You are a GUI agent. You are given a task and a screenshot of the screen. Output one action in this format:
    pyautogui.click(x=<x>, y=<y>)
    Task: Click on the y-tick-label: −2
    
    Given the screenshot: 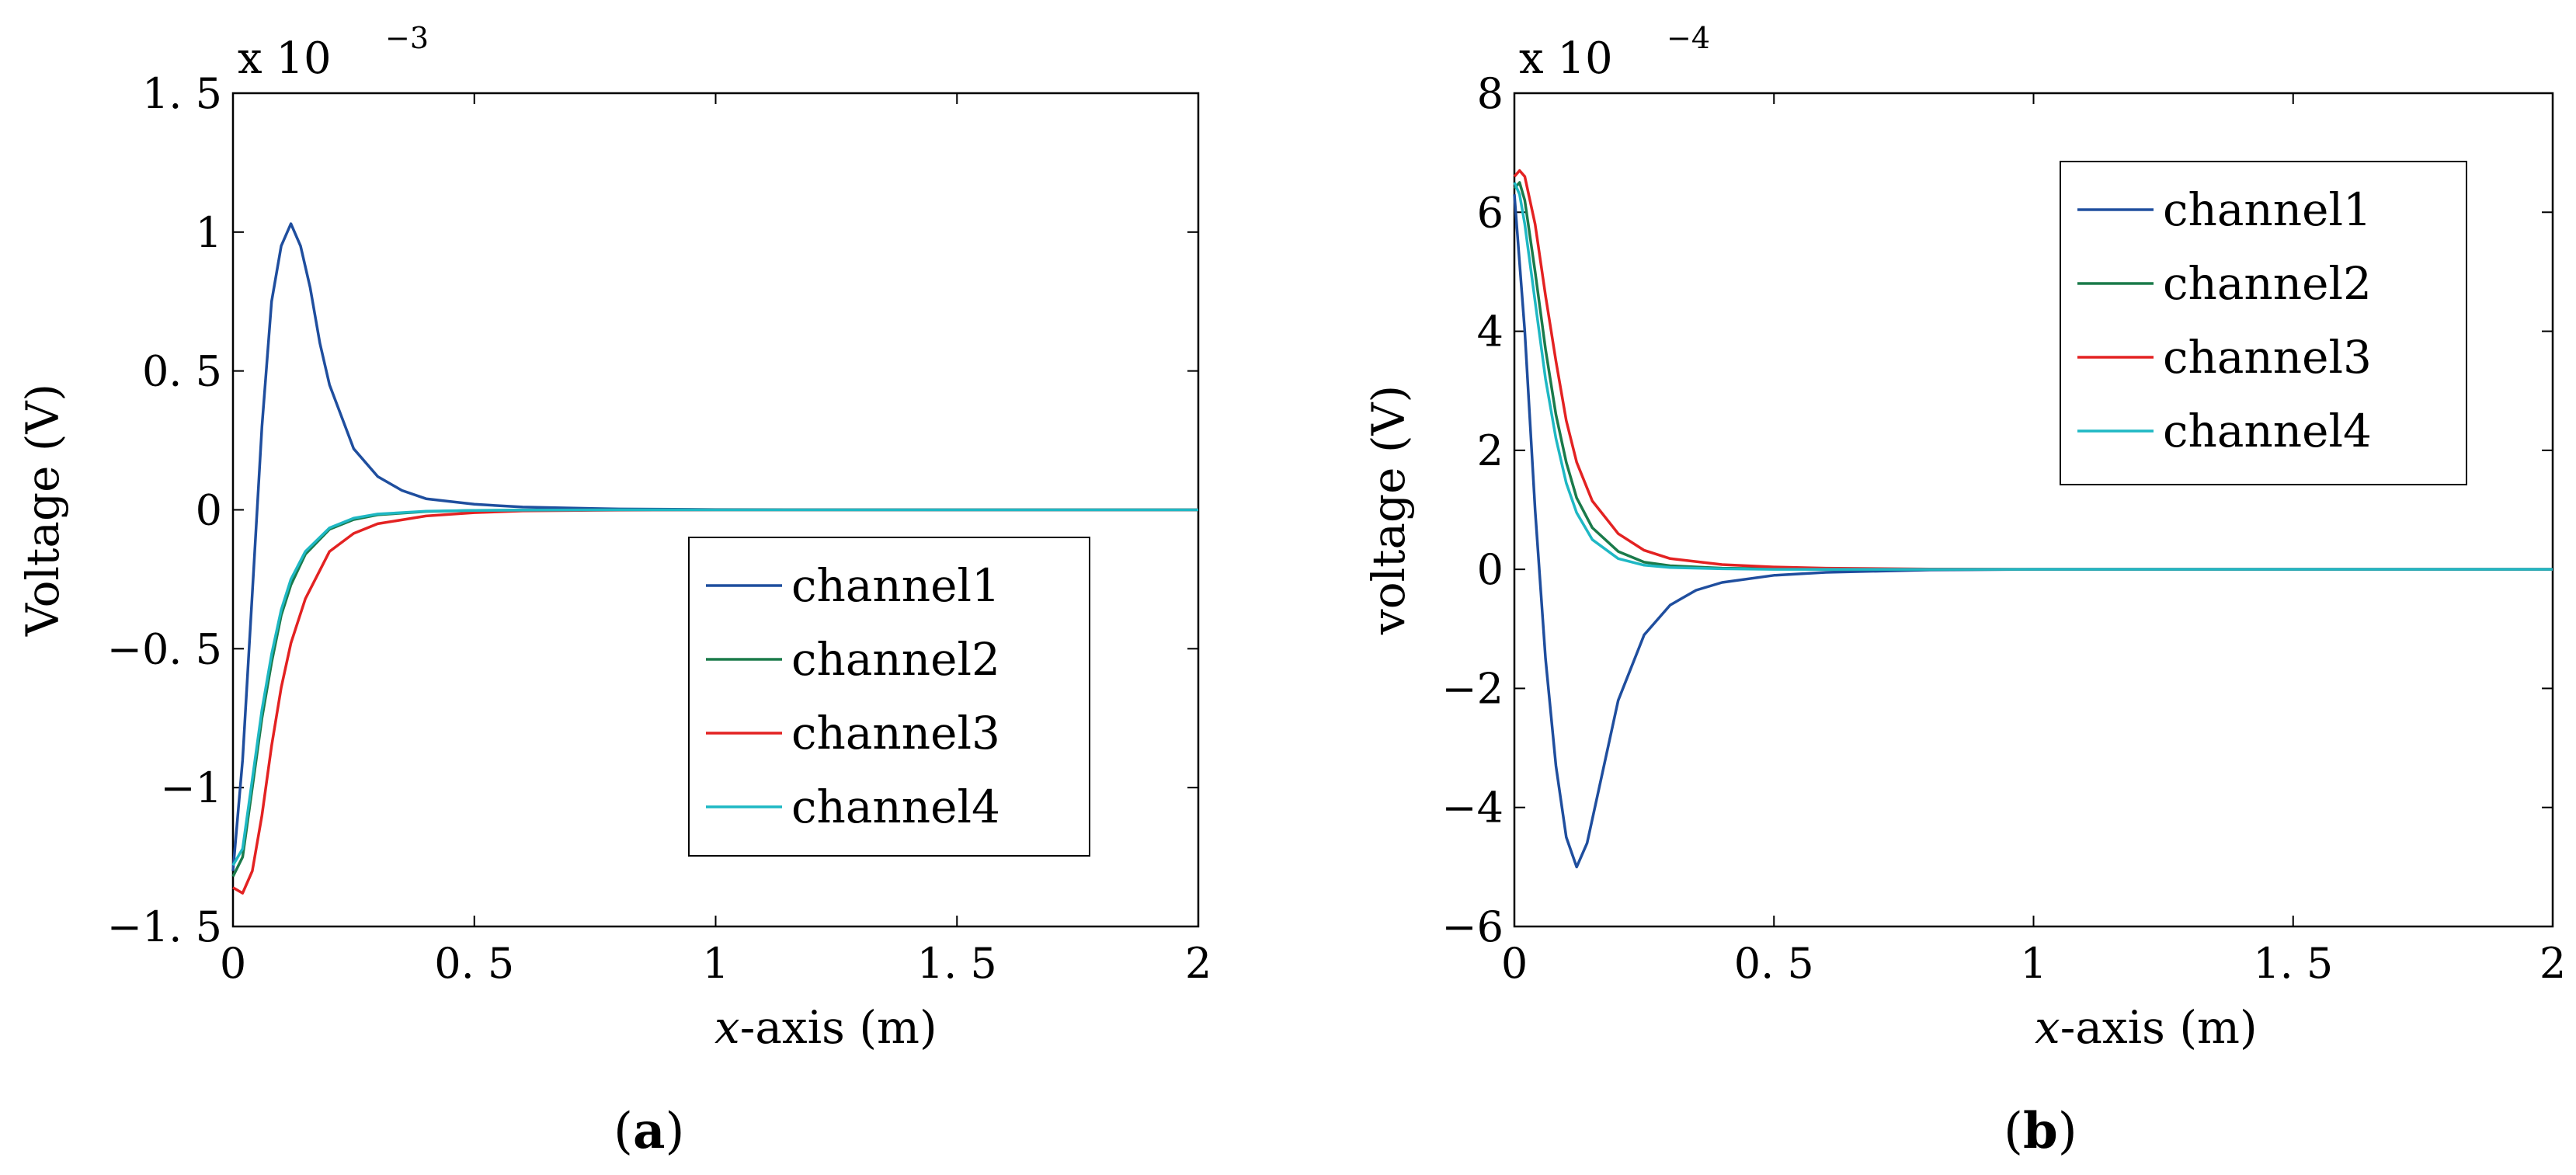 What is the action you would take?
    pyautogui.click(x=1472, y=689)
    